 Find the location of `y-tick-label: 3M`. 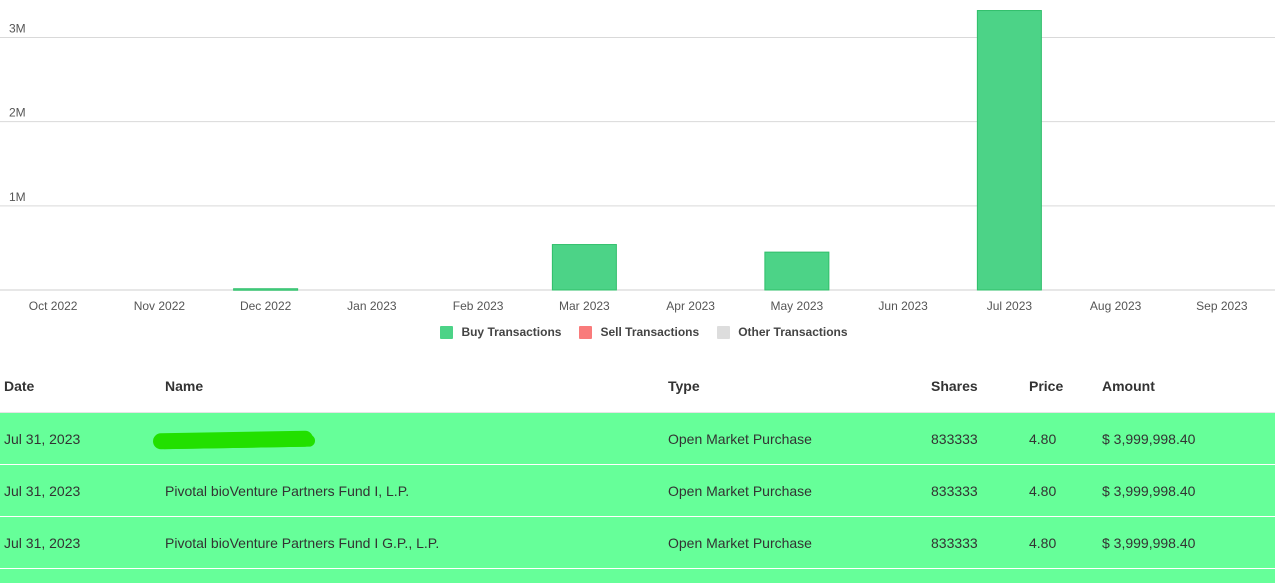

y-tick-label: 3M is located at coordinates (17, 28).